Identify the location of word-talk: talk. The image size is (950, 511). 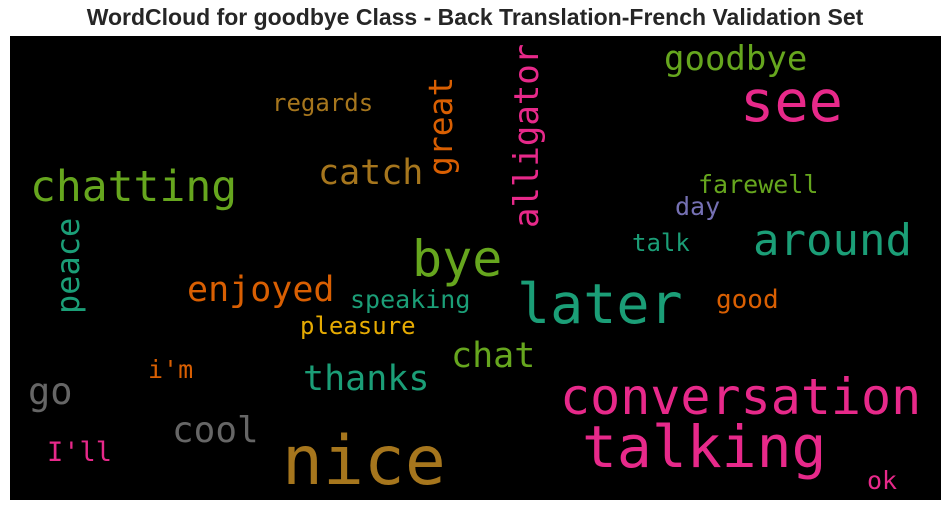
(661, 243).